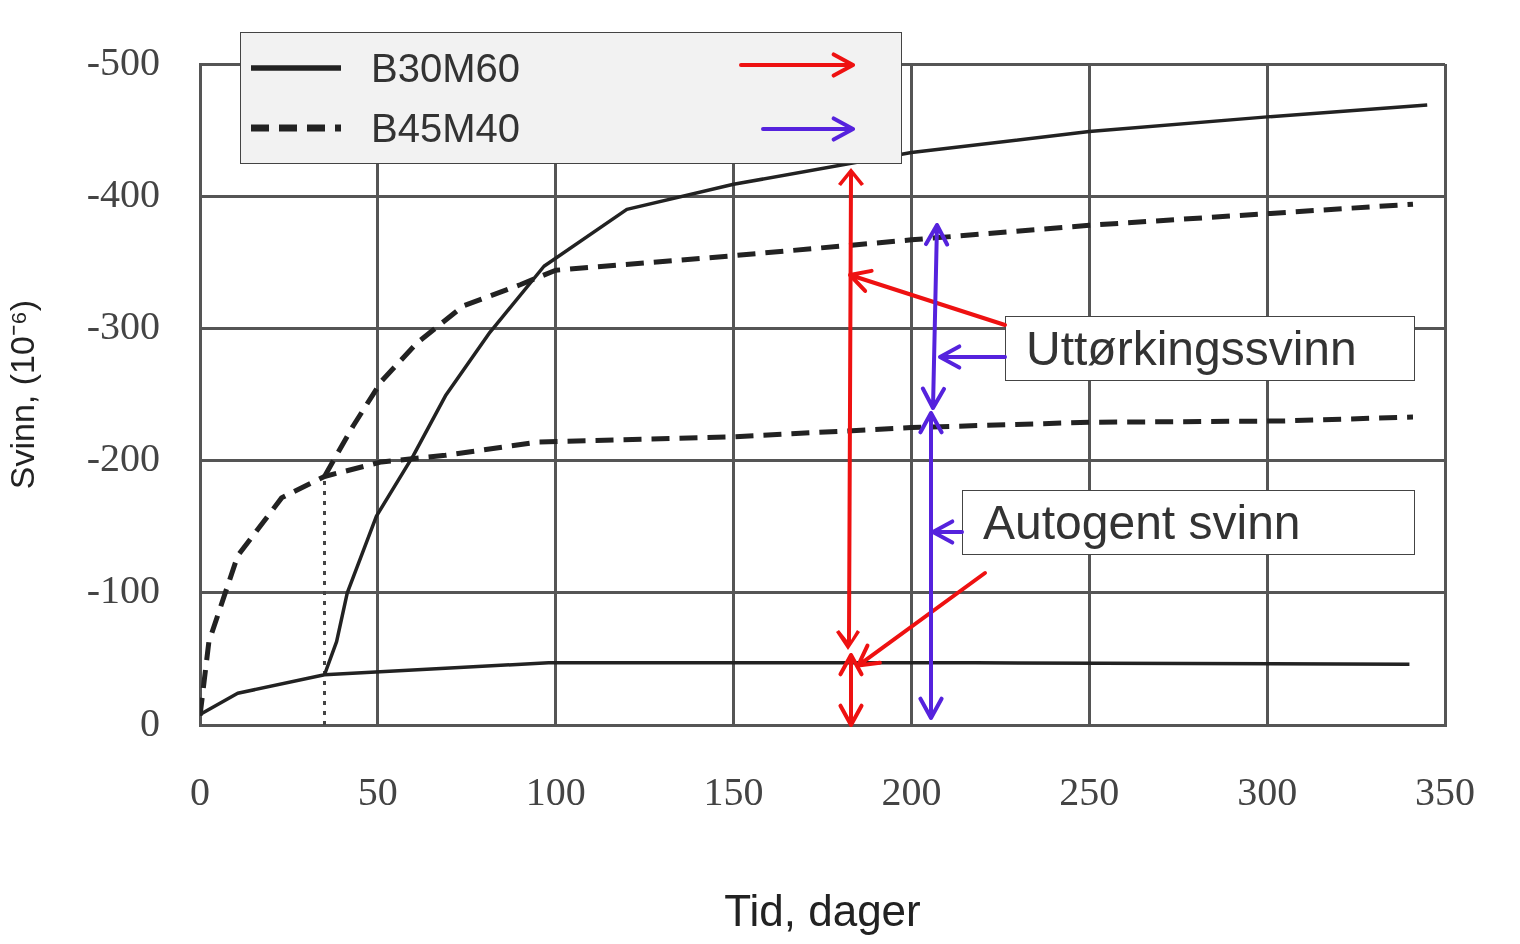 Image resolution: width=1520 pixels, height=944 pixels. Describe the element at coordinates (123, 193) in the screenshot. I see `y-tick-label: -400` at that location.